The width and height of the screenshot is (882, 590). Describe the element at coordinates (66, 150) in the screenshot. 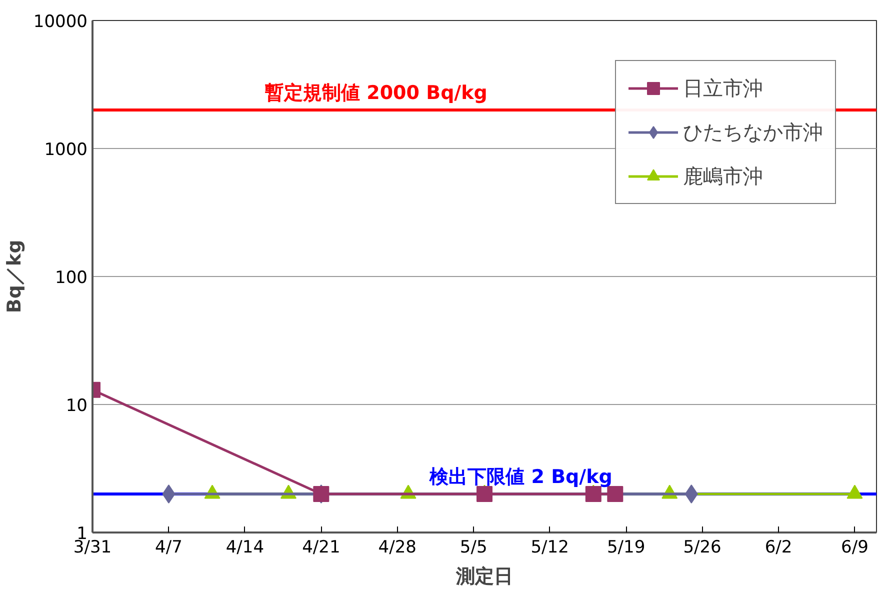

I see `y-tick-label: 1000` at that location.